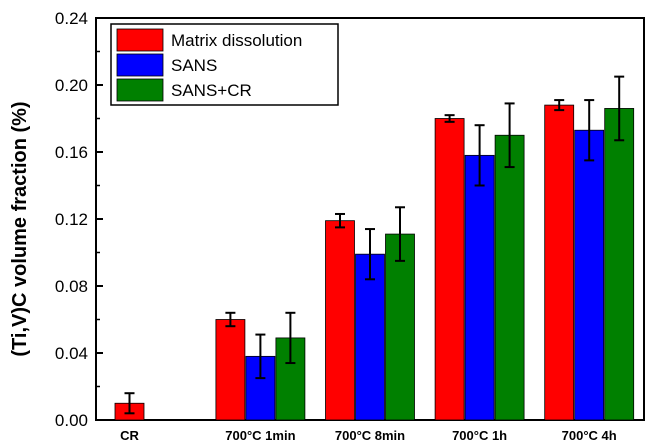 This screenshot has width=649, height=447. What do you see at coordinates (71, 353) in the screenshot?
I see `y-tick-label: 0.04` at bounding box center [71, 353].